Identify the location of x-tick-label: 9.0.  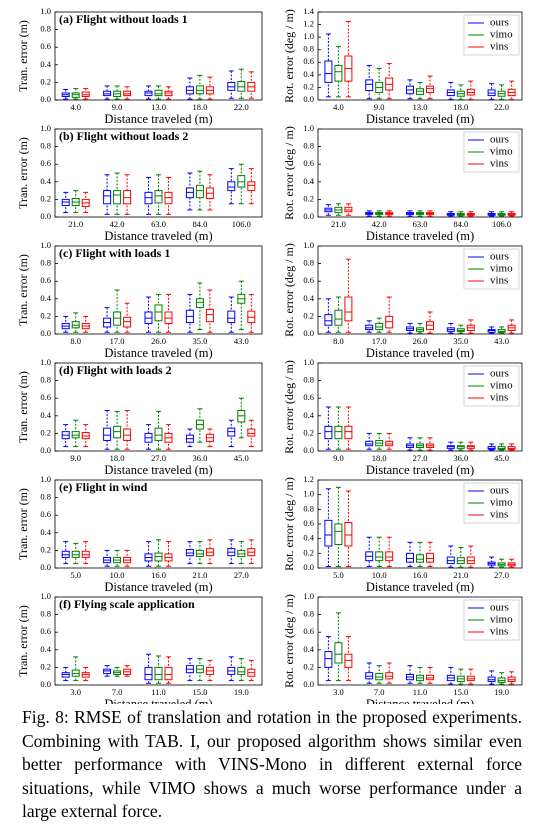
(117, 107).